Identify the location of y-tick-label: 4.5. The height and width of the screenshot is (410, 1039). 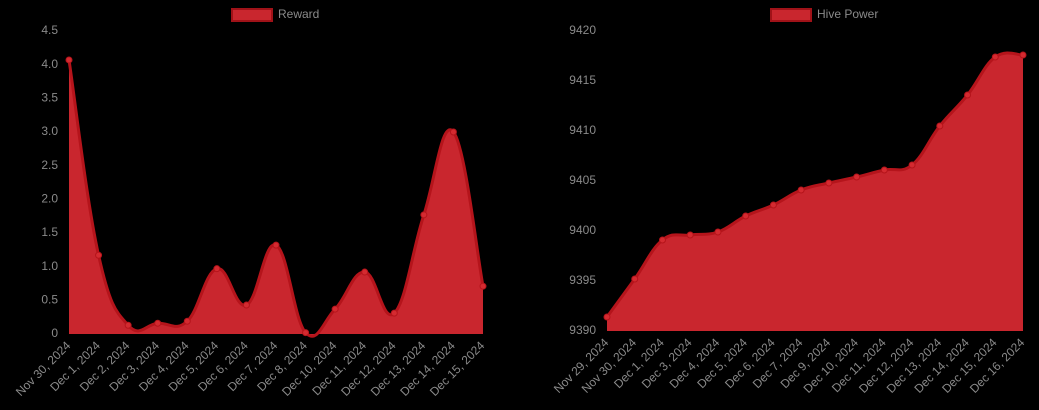
(49, 30).